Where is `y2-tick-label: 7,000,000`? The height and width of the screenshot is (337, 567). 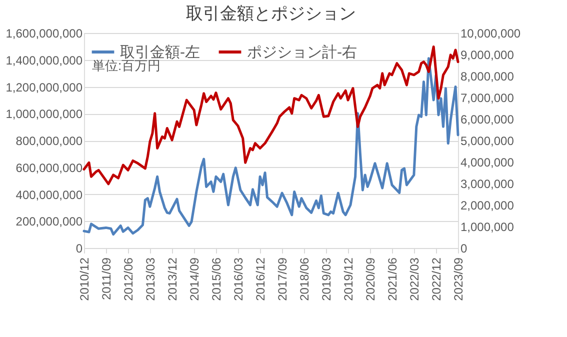
y2-tick-label: 7,000,000 is located at coordinates (487, 98).